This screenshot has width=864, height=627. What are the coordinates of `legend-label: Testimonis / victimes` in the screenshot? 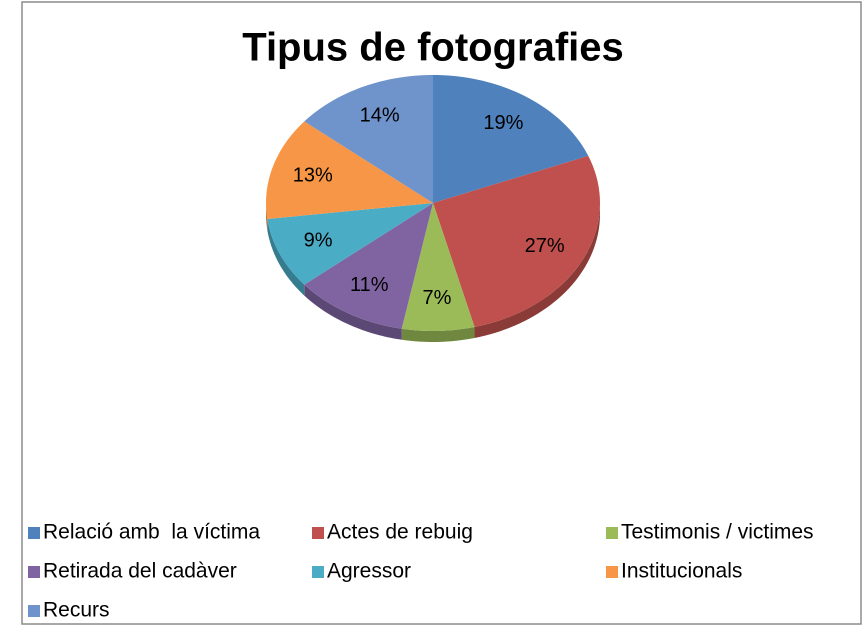 It's located at (717, 532).